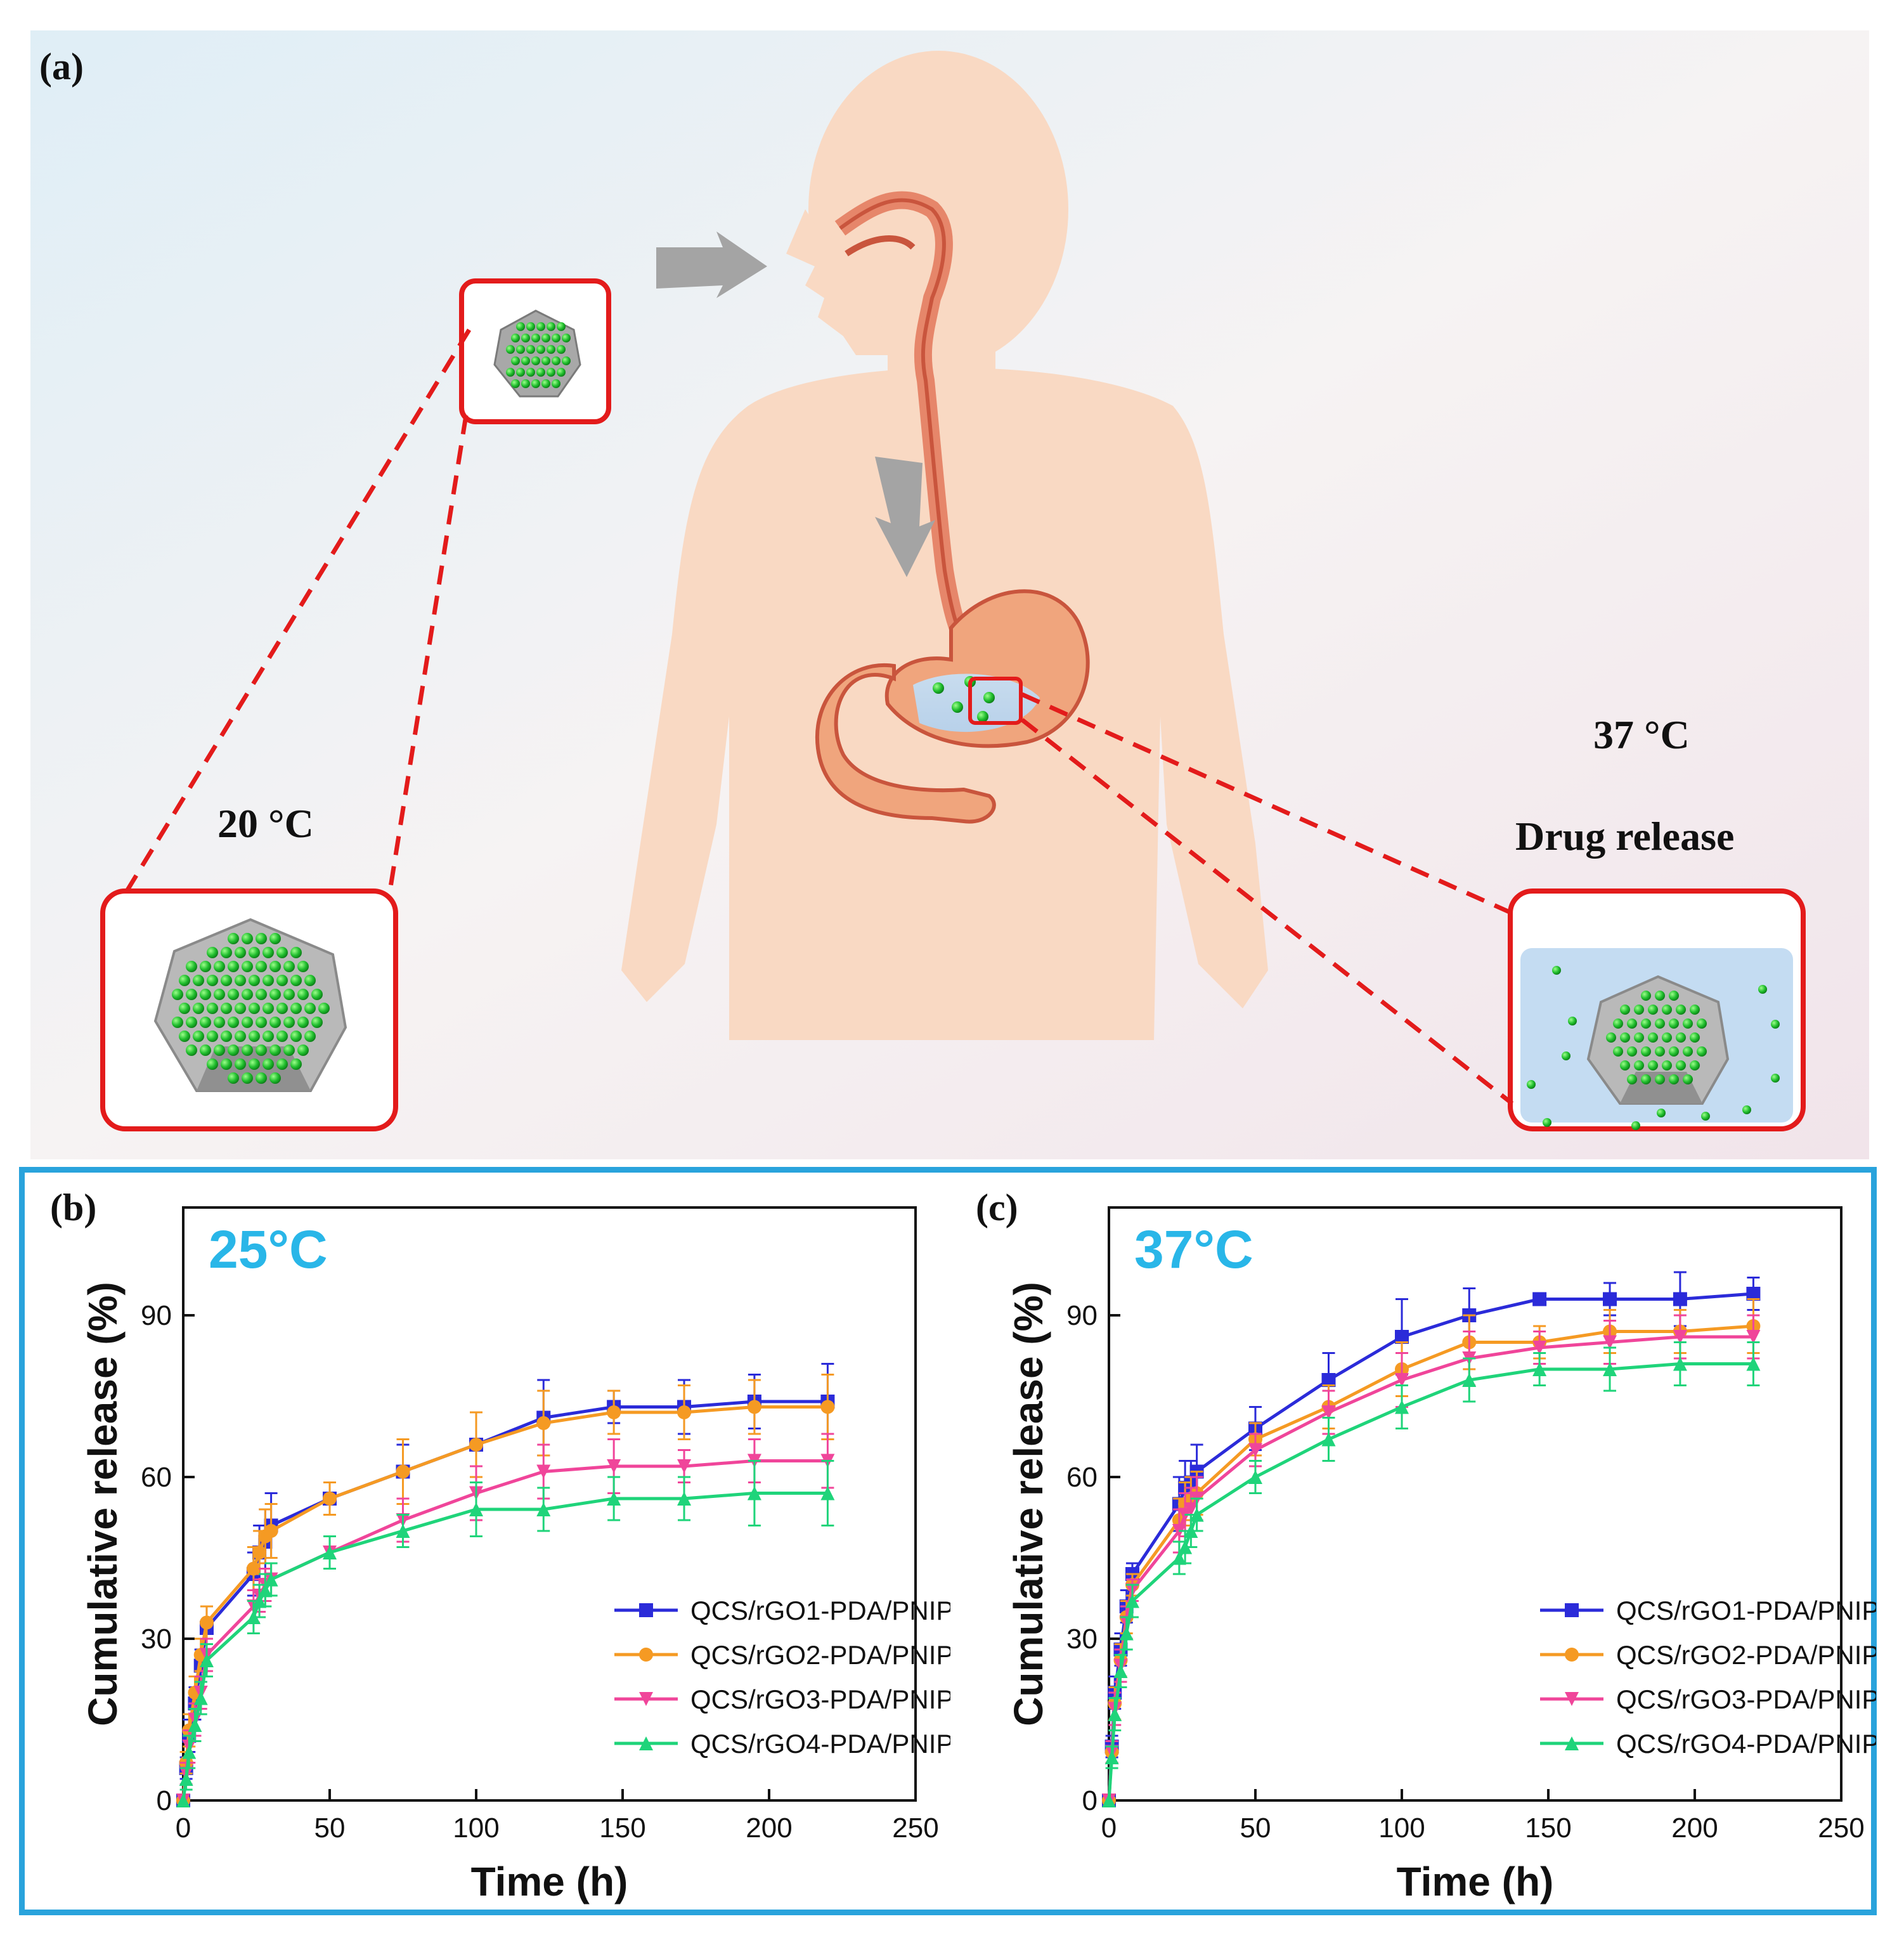 The width and height of the screenshot is (1904, 1933). I want to click on legend-label: QCS/rGO3-PDA/PNIPAm, so click(1746, 1699).